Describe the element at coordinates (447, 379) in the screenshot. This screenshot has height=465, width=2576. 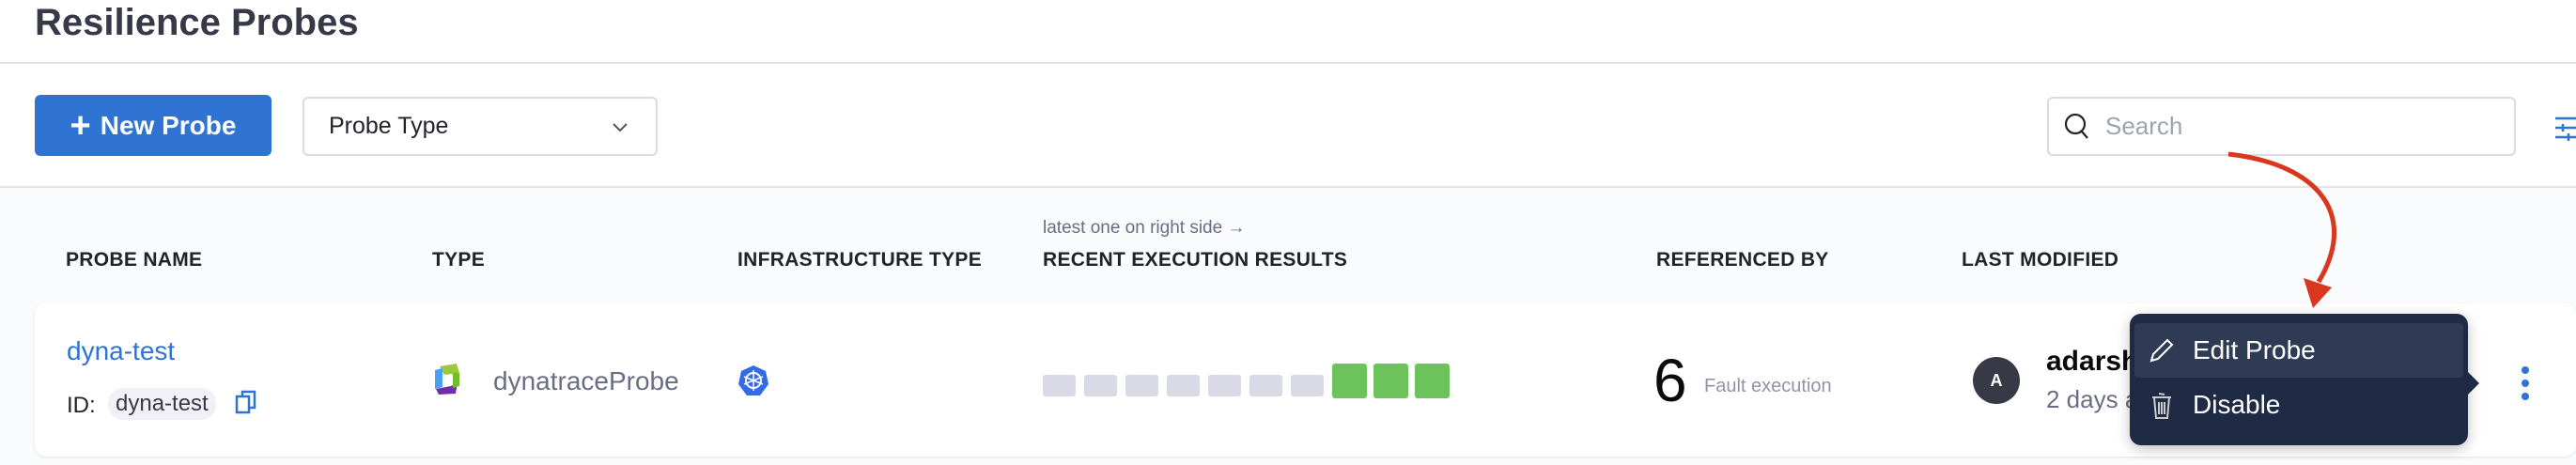
I see `dynatrace-icon` at that location.